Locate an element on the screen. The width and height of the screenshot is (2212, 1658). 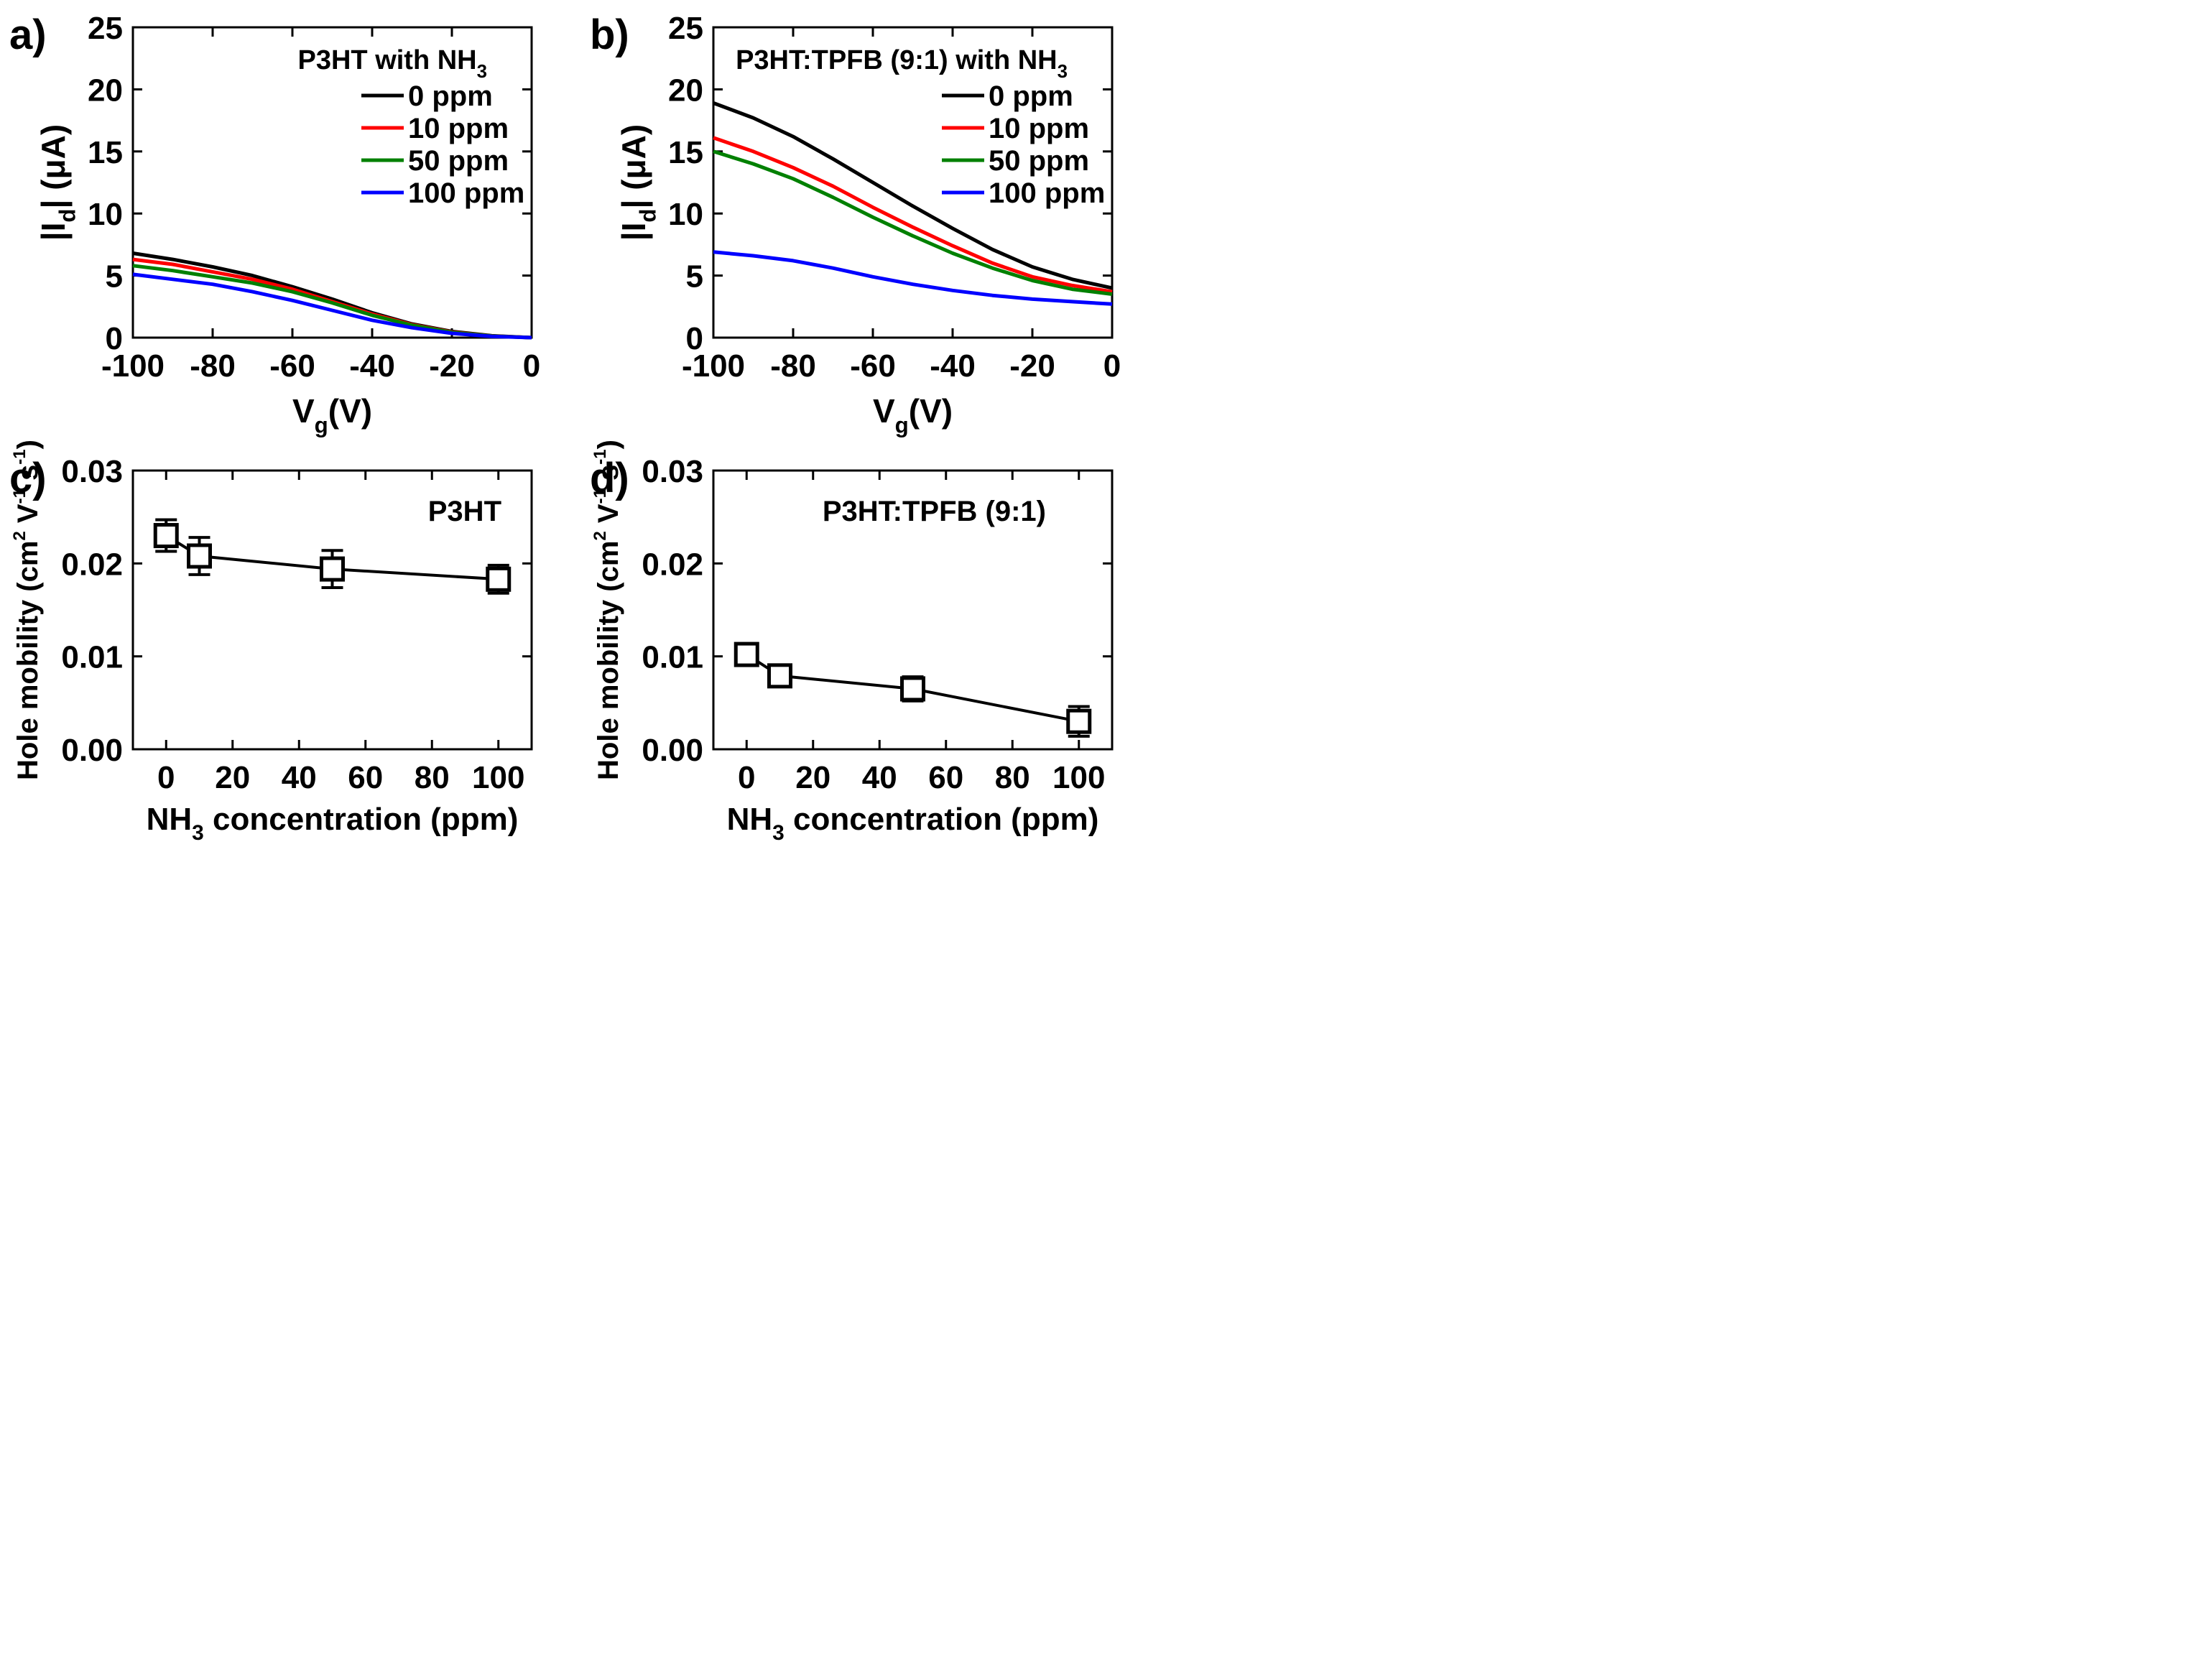
legend-label: 0 ppm is located at coordinates (450, 96).